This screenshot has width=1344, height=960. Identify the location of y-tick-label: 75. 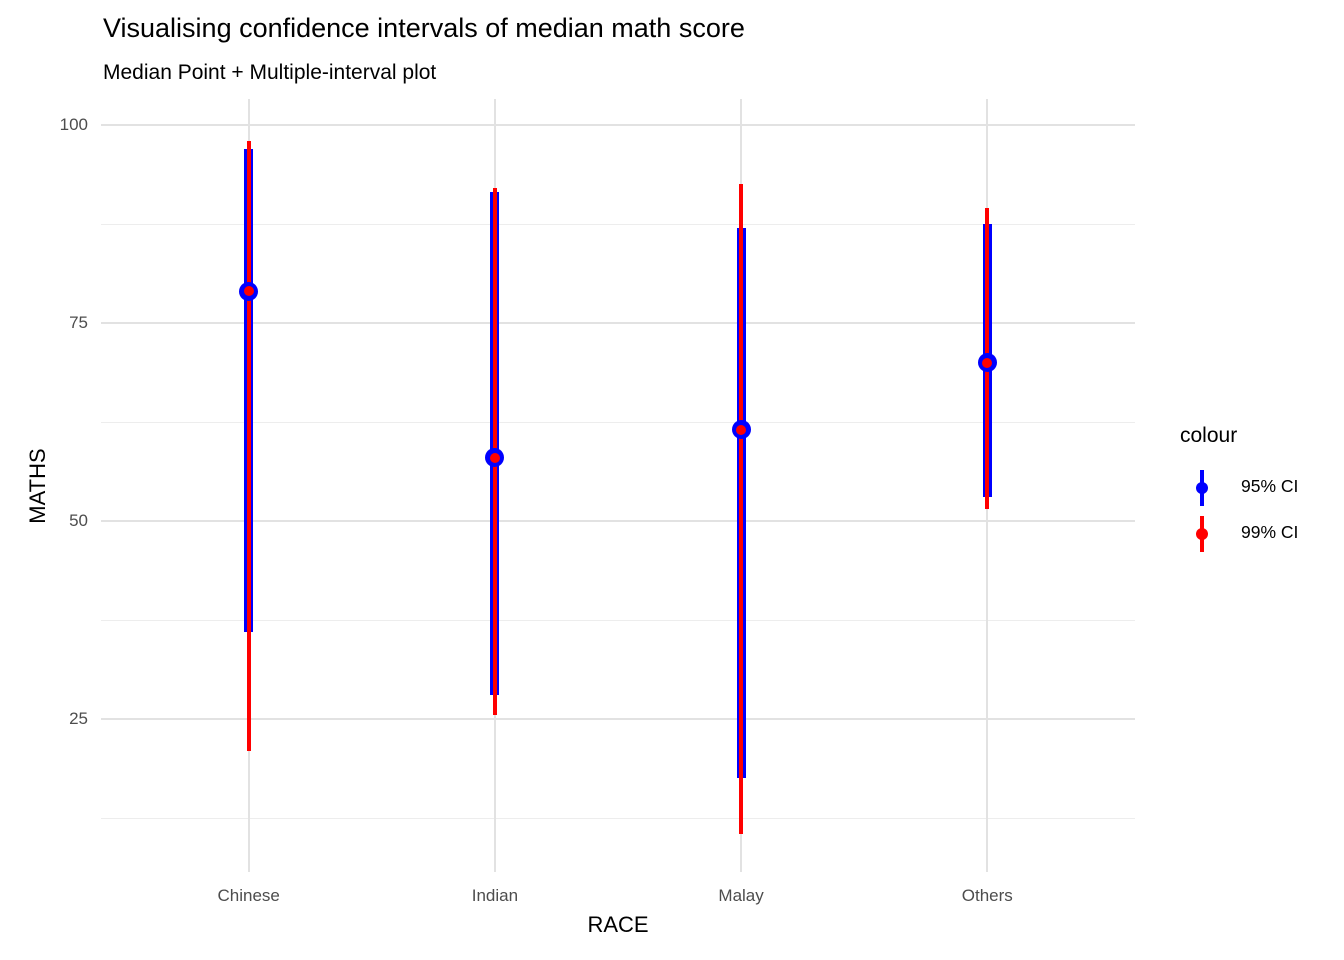
(78, 322).